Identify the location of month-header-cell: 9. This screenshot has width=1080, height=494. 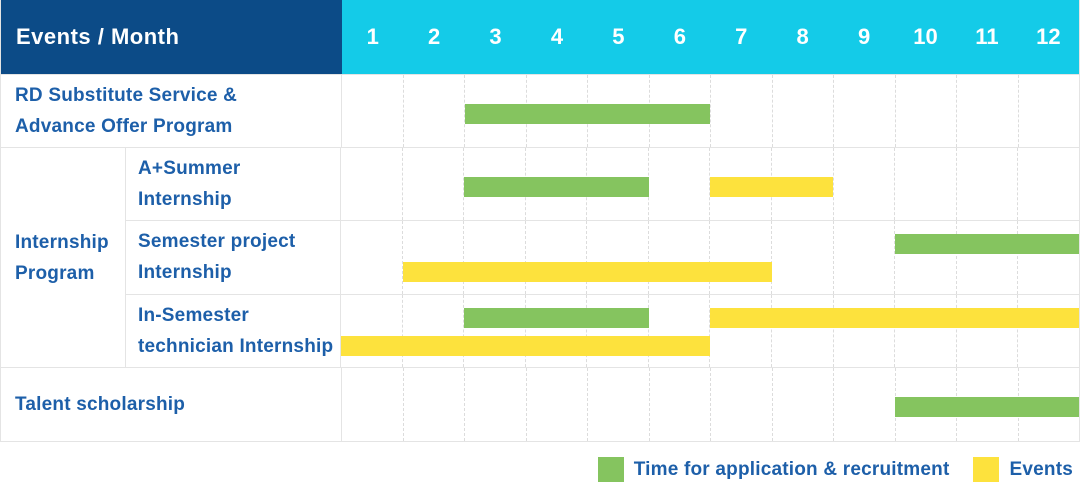
(864, 36).